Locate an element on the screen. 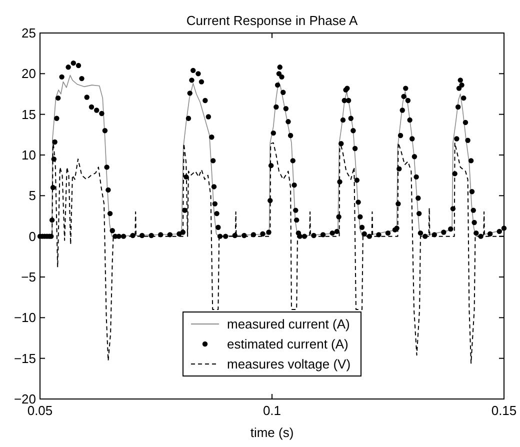 This screenshot has width=520, height=447. legend-label: measured current (A) is located at coordinates (288, 324).